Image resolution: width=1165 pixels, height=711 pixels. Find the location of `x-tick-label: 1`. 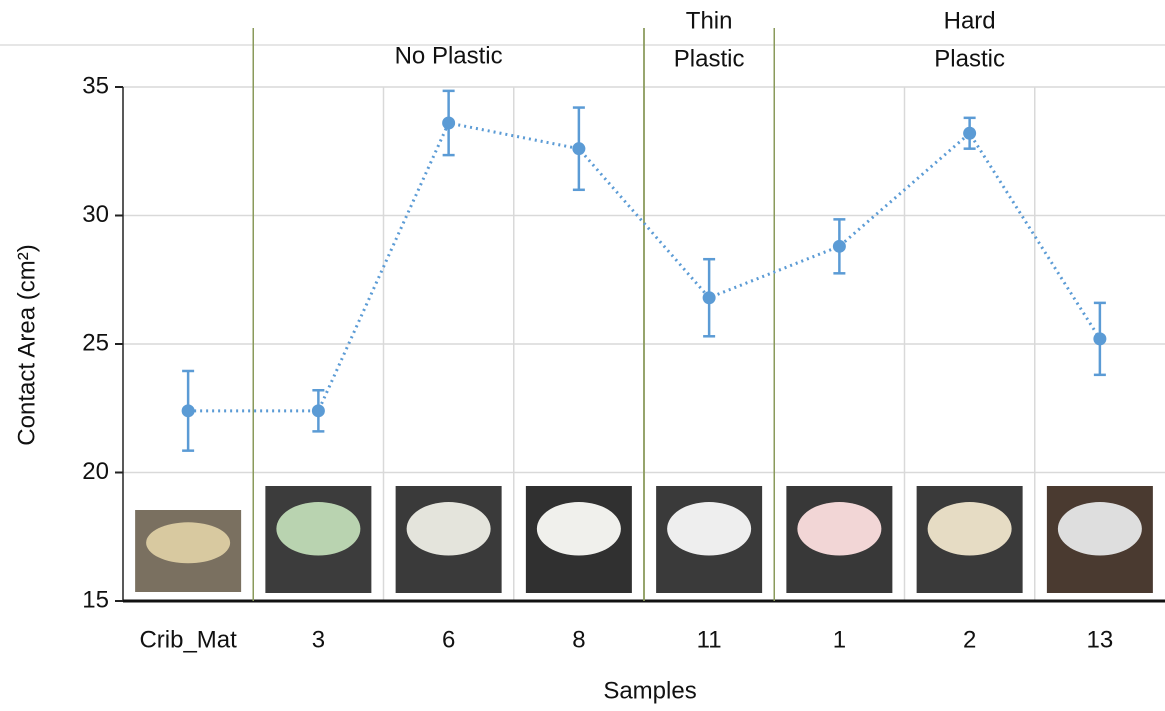

x-tick-label: 1 is located at coordinates (839, 639).